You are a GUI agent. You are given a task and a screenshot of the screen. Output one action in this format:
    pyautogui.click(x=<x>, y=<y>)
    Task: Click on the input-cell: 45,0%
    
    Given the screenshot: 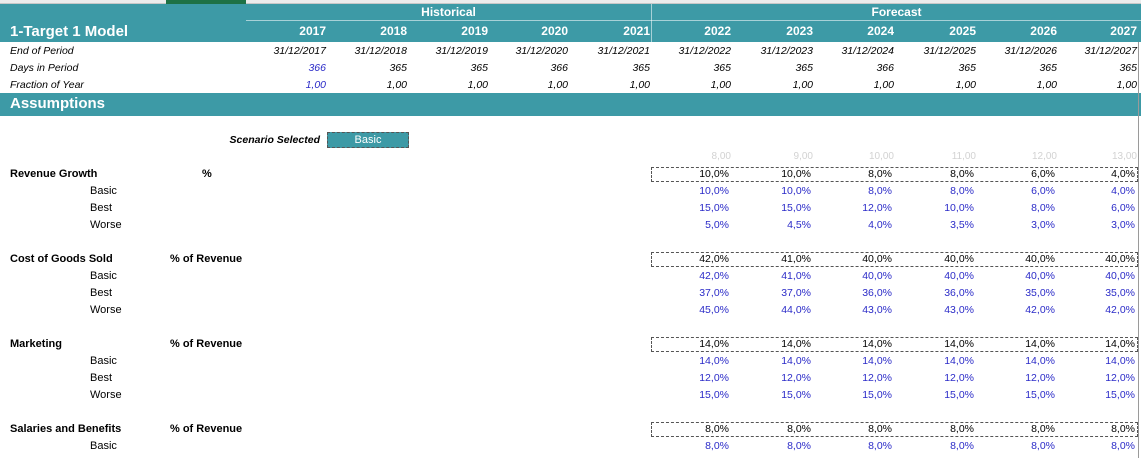 What is the action you would take?
    pyautogui.click(x=714, y=310)
    